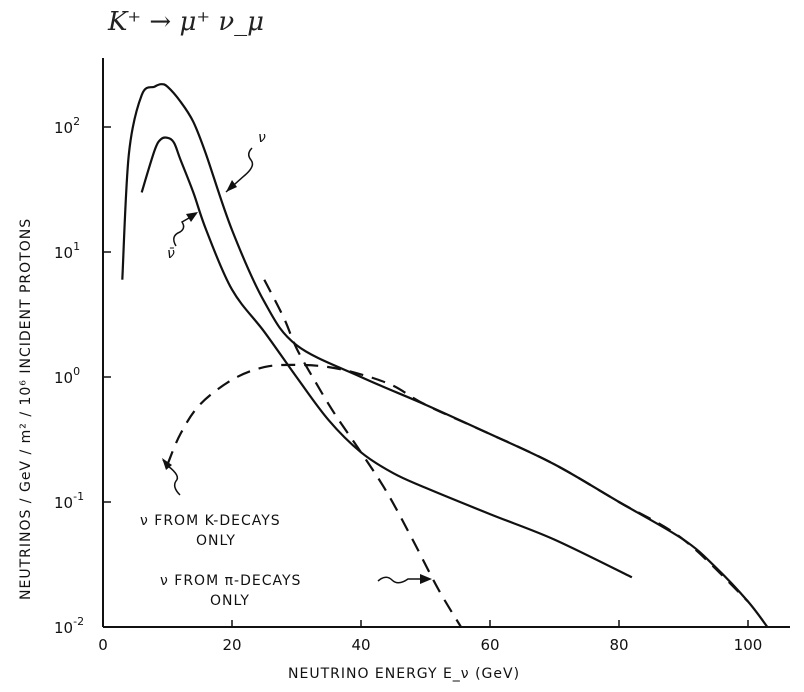 The height and width of the screenshot is (692, 804). What do you see at coordinates (216, 541) in the screenshot?
I see `k-decays-label-line2: ONLY` at bounding box center [216, 541].